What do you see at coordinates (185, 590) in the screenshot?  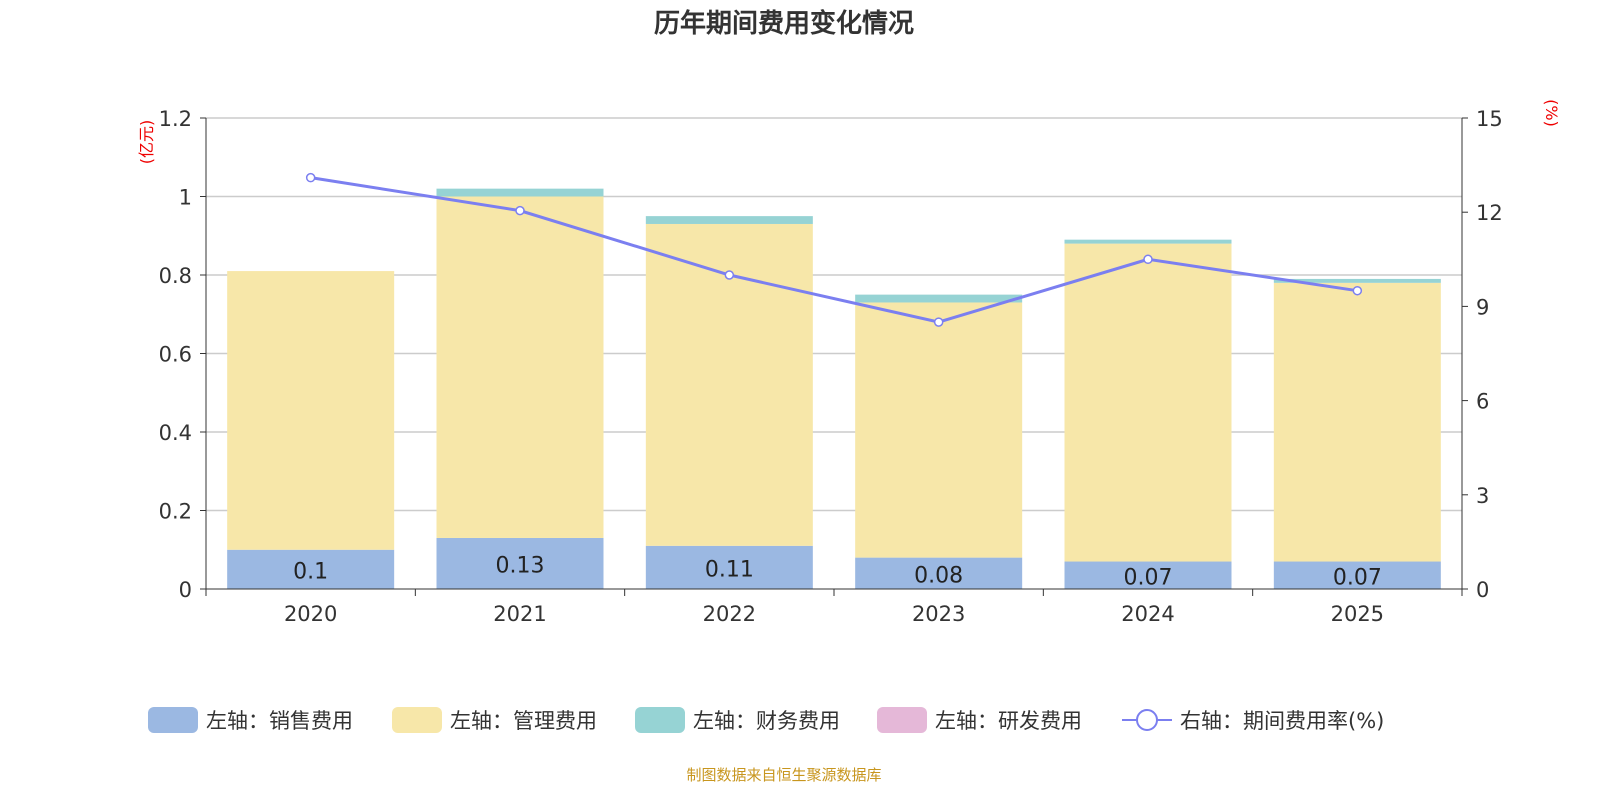 I see `left-tick-label: 0` at bounding box center [185, 590].